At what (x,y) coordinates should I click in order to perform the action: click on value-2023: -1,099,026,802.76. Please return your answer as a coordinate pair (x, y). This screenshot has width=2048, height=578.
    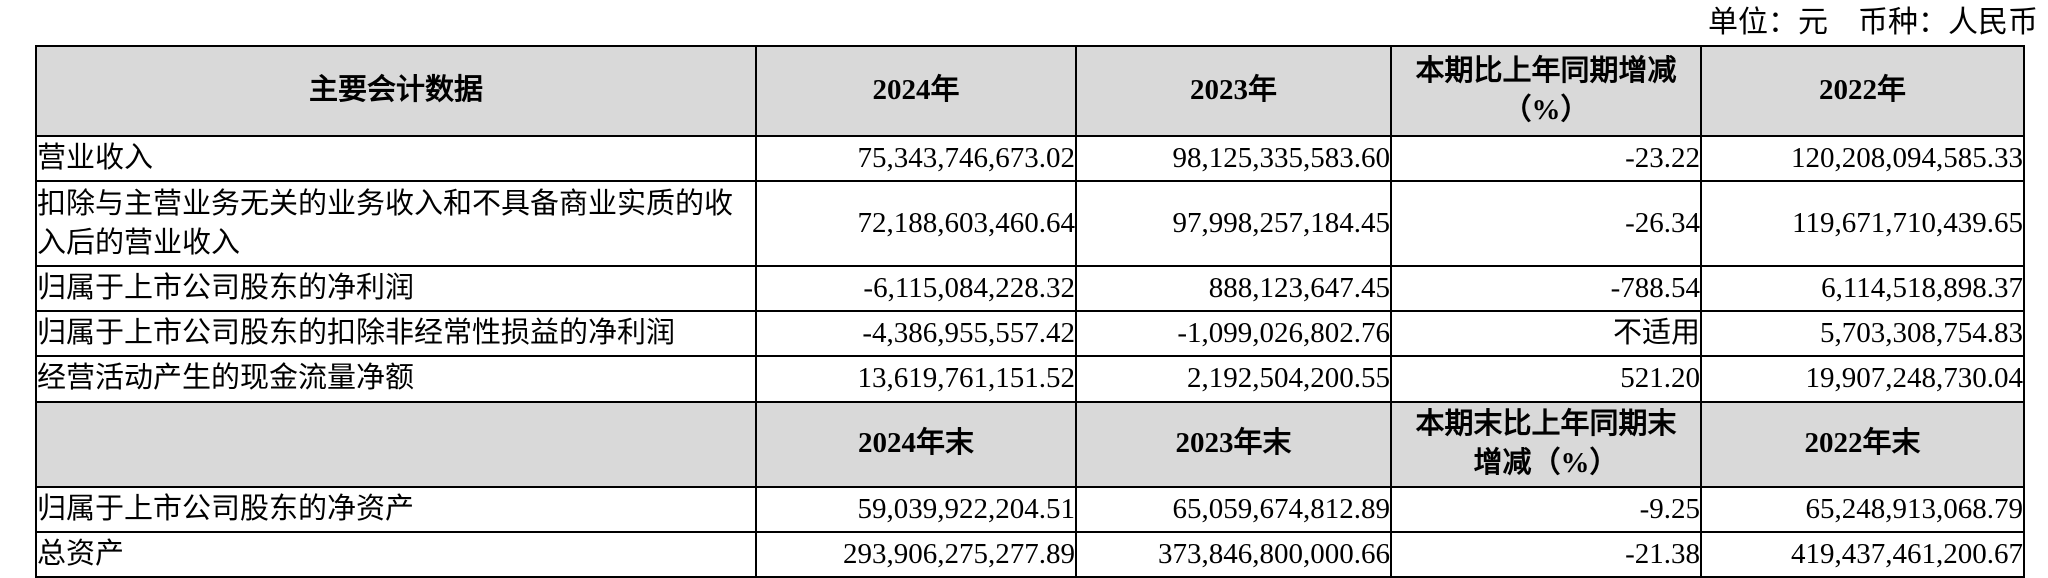
    Looking at the image, I should click on (1233, 334).